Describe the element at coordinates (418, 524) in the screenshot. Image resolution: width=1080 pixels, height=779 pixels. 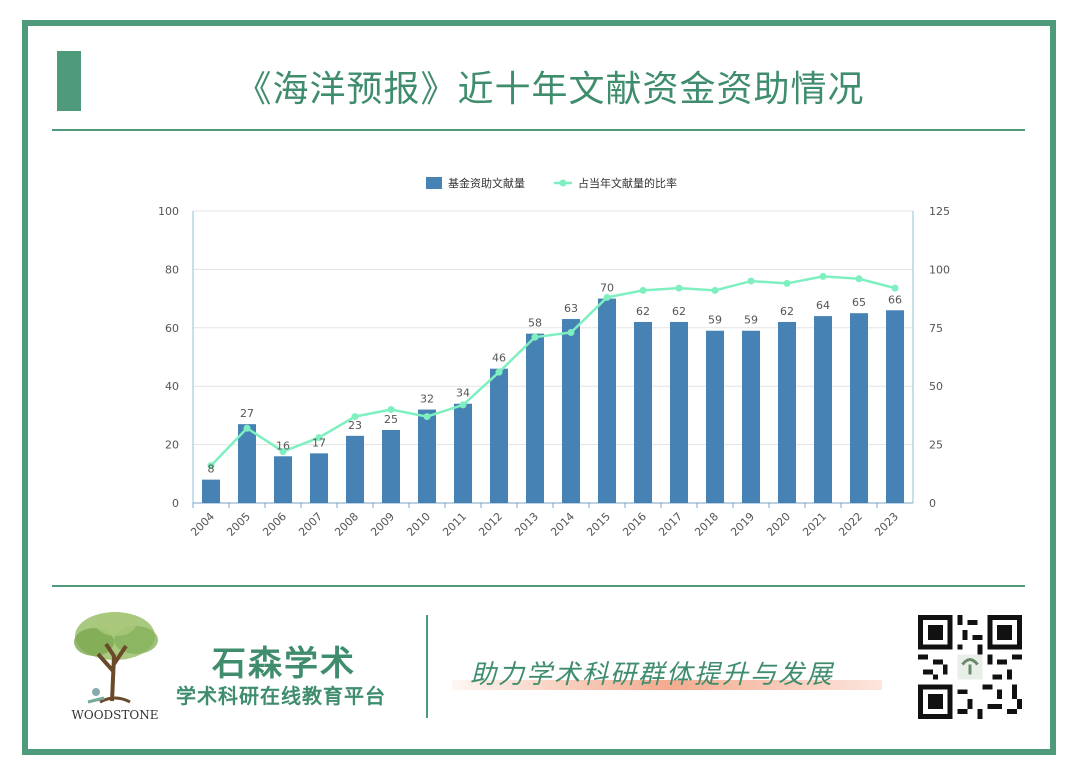
I see `x-tick-label: 2010` at that location.